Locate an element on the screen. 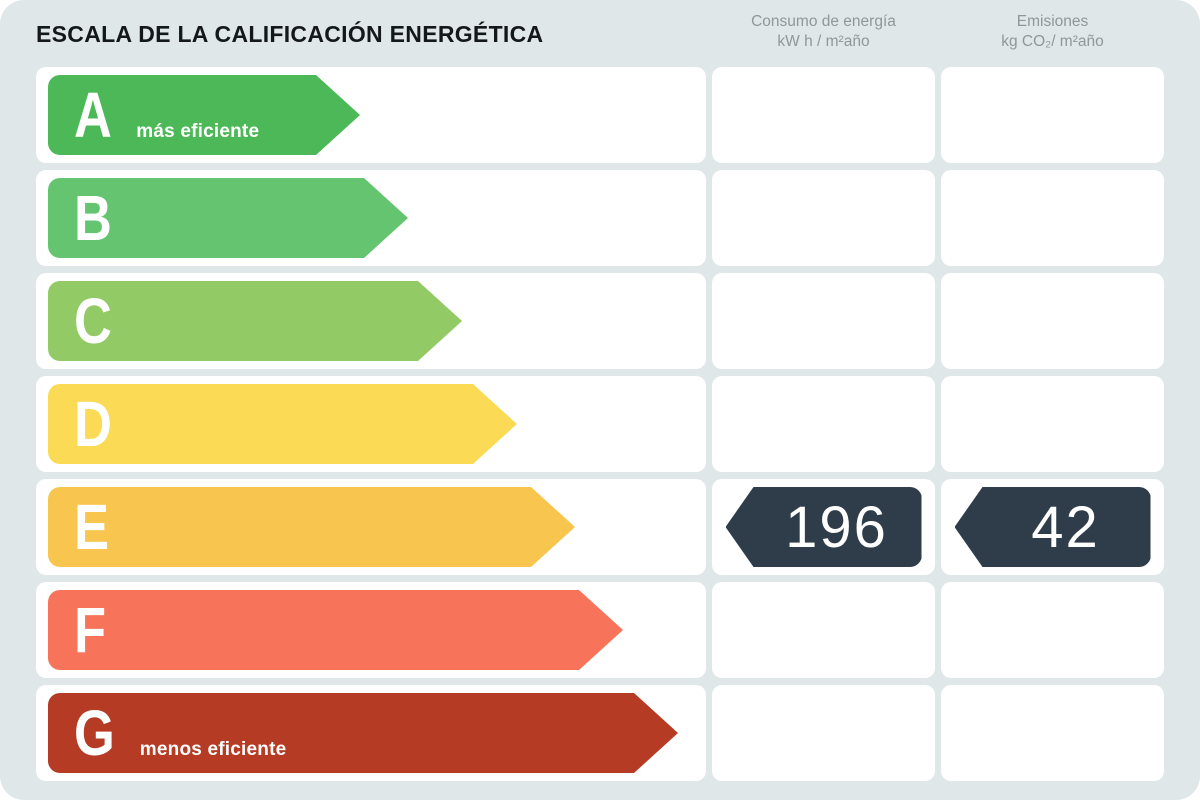  emissions-cell-c is located at coordinates (1052, 321).